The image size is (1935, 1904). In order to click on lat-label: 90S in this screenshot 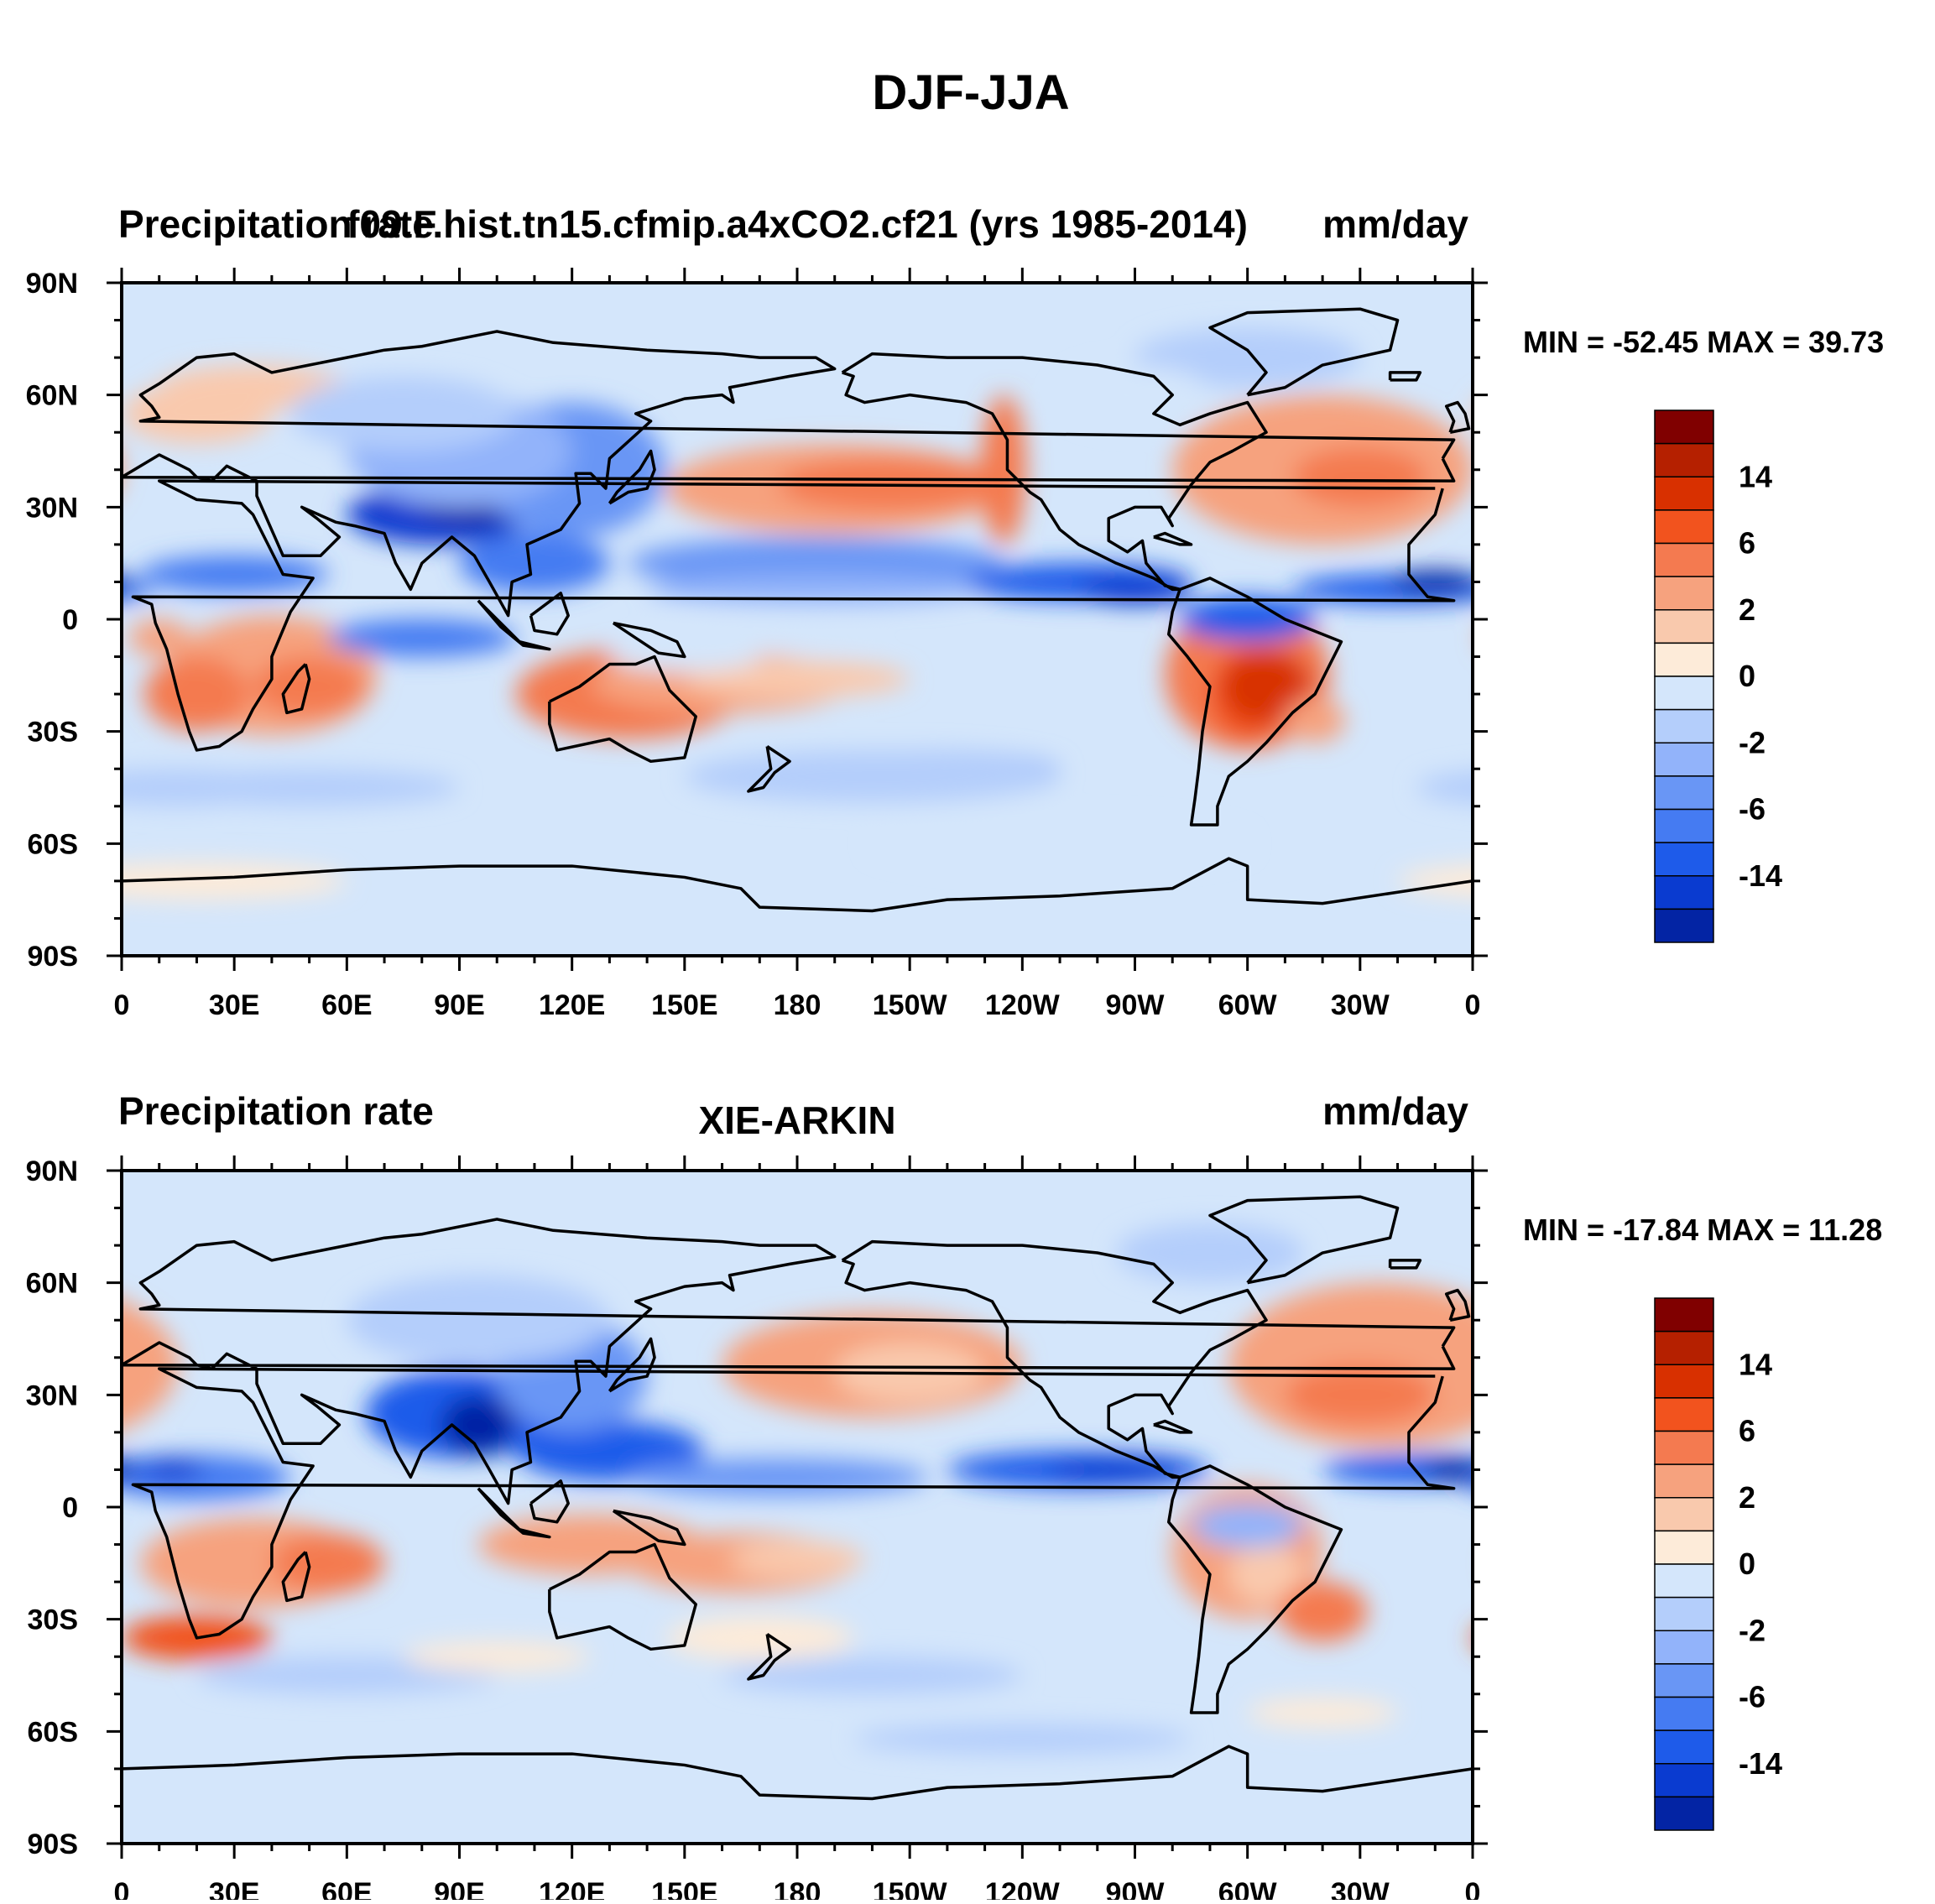, I will do `click(54, 1844)`.